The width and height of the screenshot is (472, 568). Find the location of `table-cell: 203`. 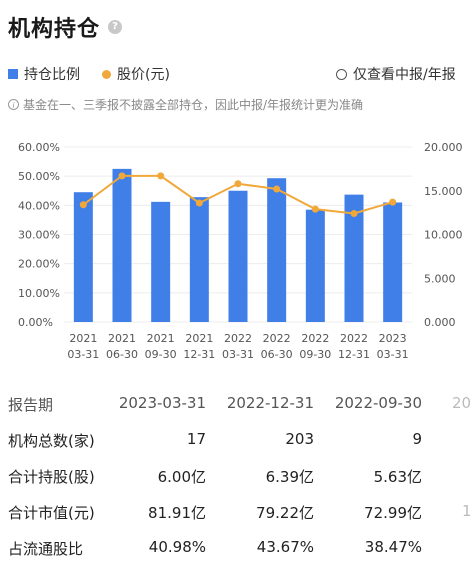

table-cell: 203 is located at coordinates (299, 439).